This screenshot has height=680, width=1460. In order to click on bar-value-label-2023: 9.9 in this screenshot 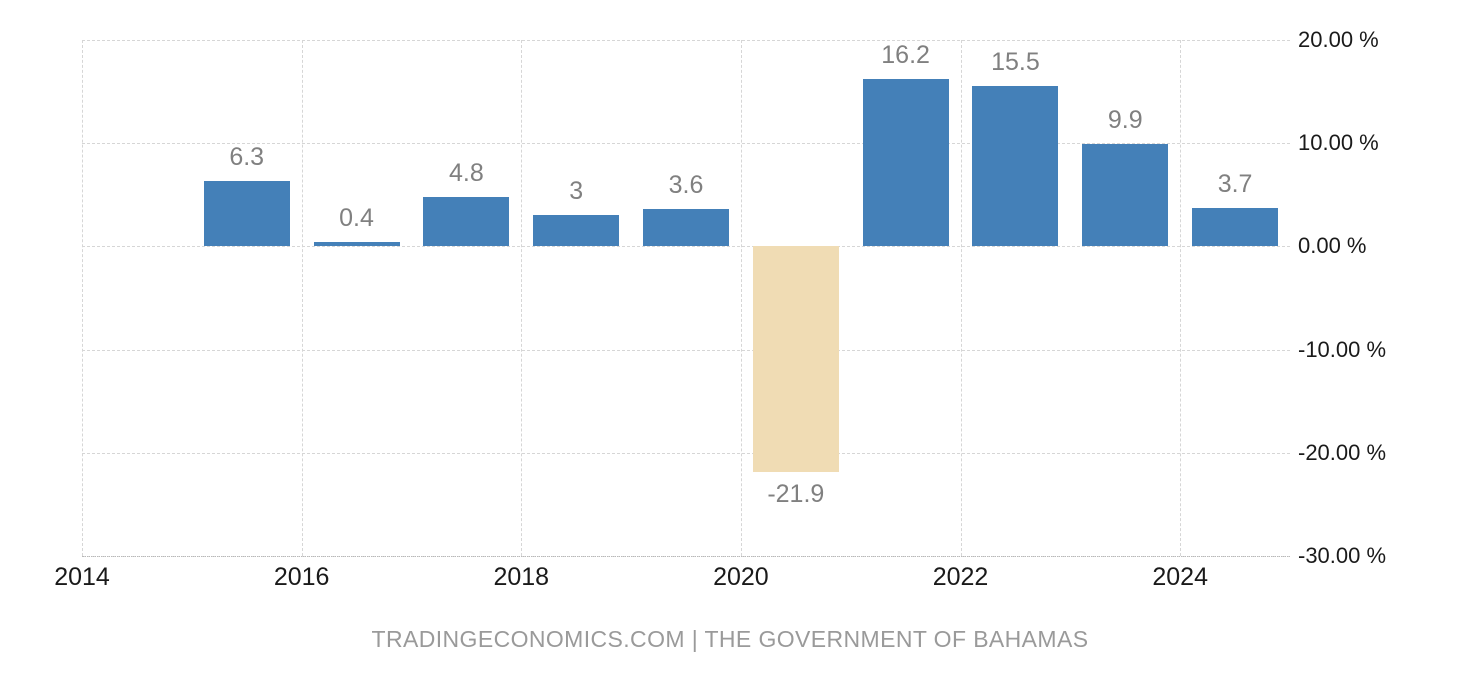, I will do `click(1125, 120)`.